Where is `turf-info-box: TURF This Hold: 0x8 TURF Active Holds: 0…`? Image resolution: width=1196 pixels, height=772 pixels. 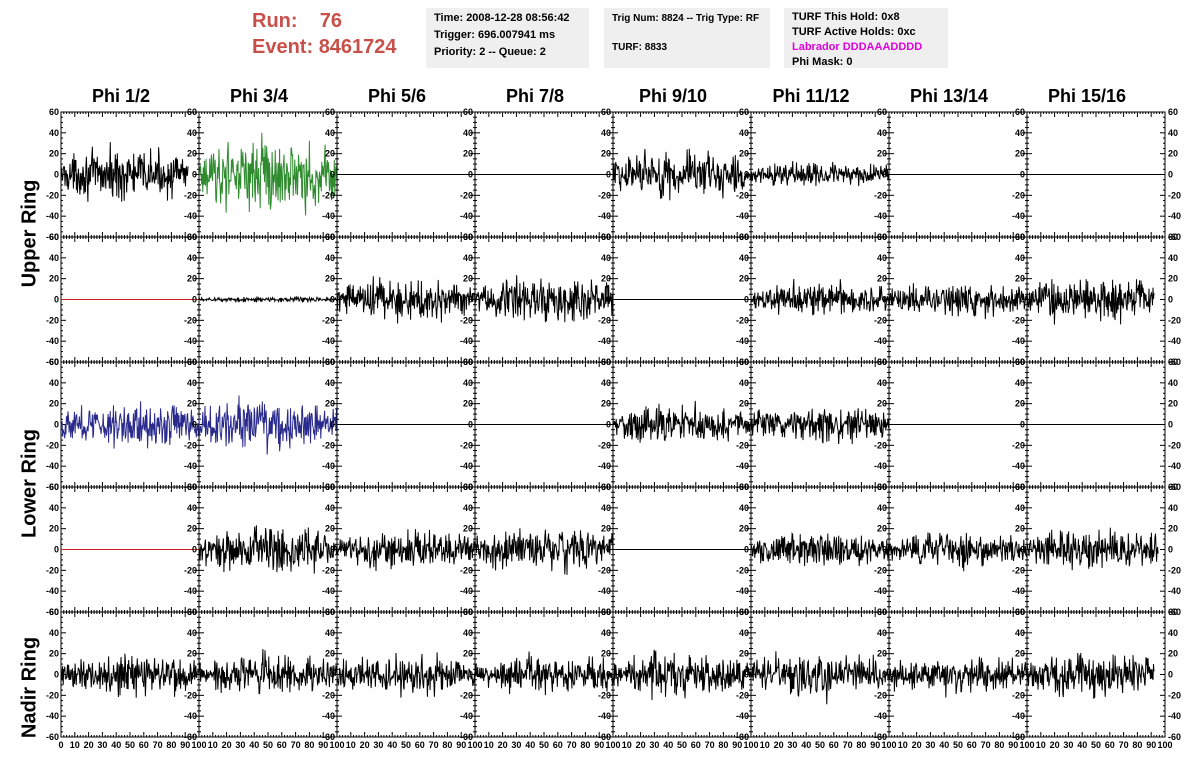
turf-info-box: TURF This Hold: 0x8 TURF Active Holds: 0… is located at coordinates (866, 38).